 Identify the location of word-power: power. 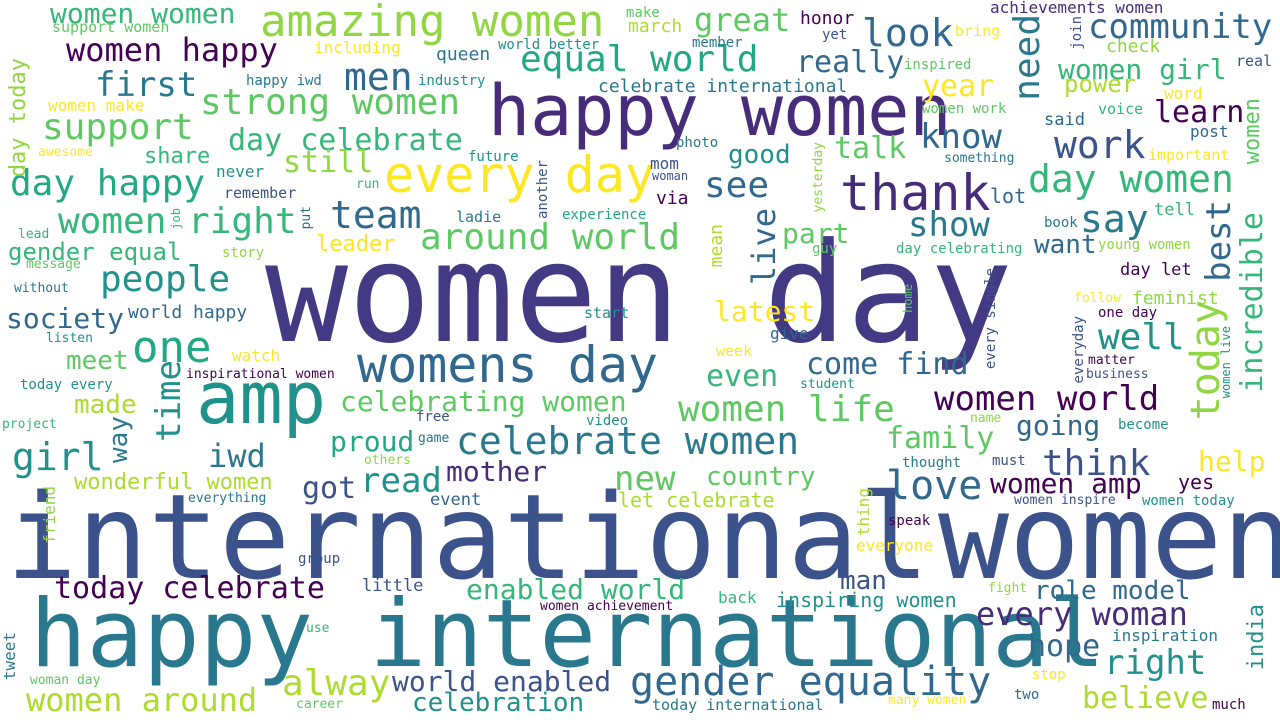
(1100, 84).